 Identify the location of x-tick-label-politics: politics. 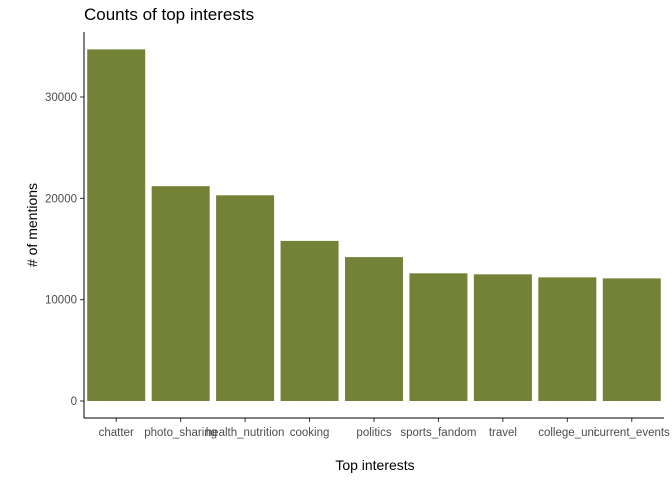
(373, 433).